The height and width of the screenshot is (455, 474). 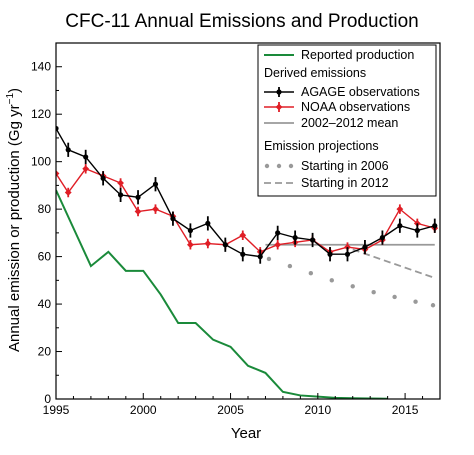 I want to click on x-tick-label: 2000, so click(x=143, y=410).